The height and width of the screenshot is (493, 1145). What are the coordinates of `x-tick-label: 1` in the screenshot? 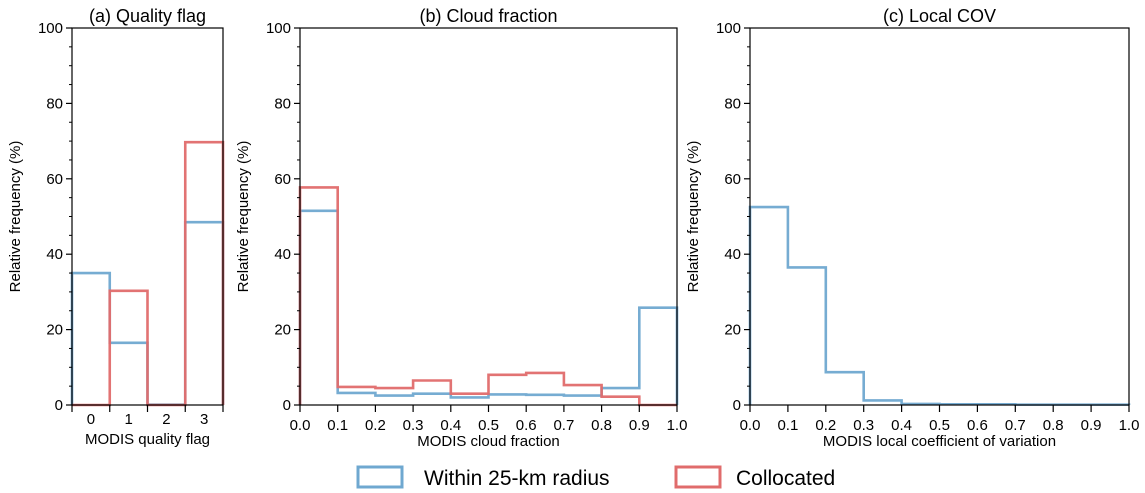 It's located at (128, 419).